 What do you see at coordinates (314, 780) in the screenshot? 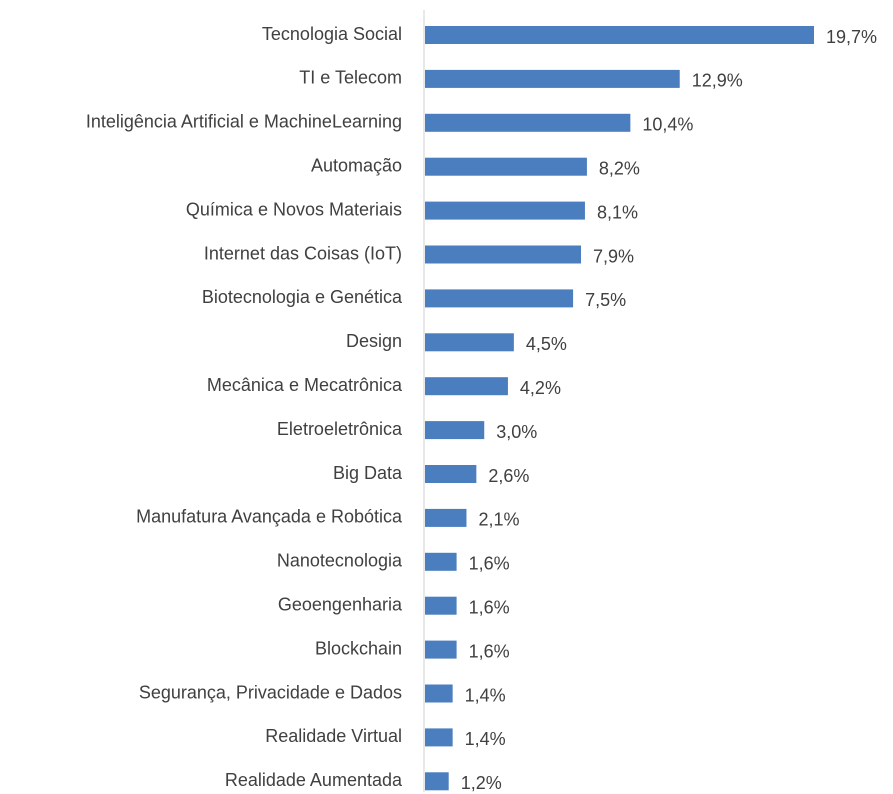
I see `category-label: Realidade Aumentada` at bounding box center [314, 780].